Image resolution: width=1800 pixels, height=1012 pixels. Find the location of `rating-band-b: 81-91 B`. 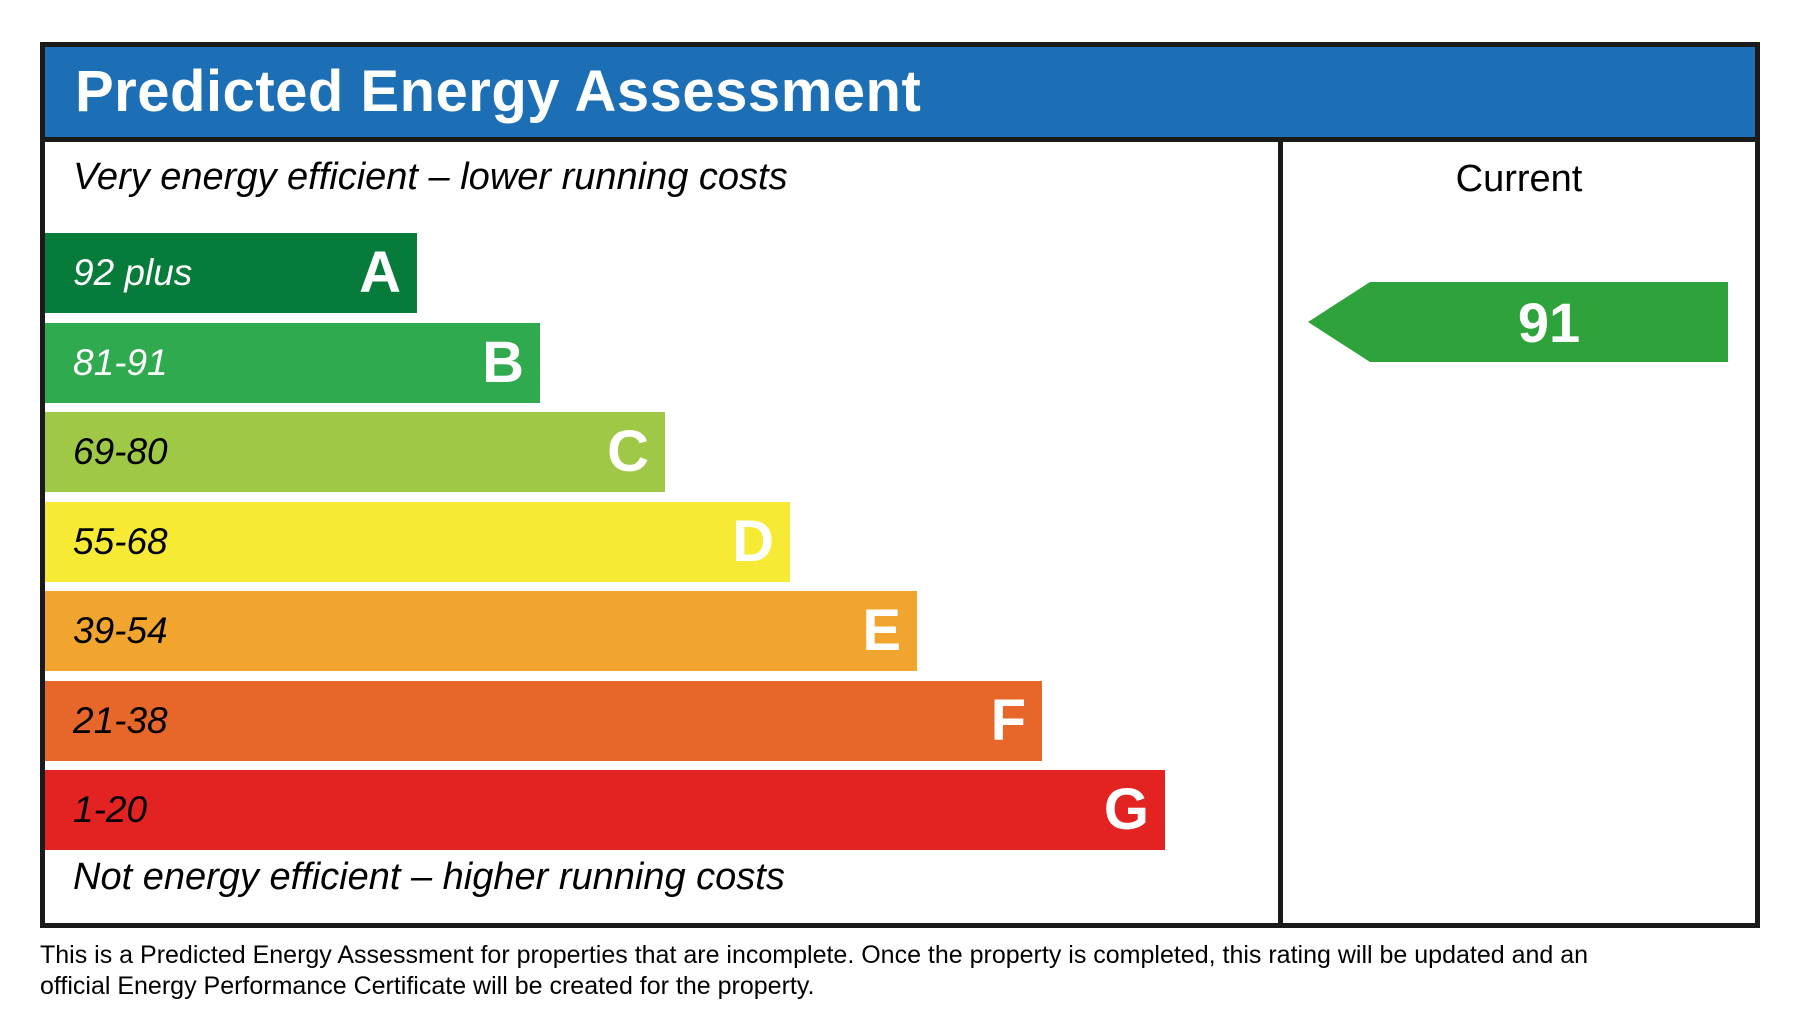

rating-band-b: 81-91 B is located at coordinates (292, 363).